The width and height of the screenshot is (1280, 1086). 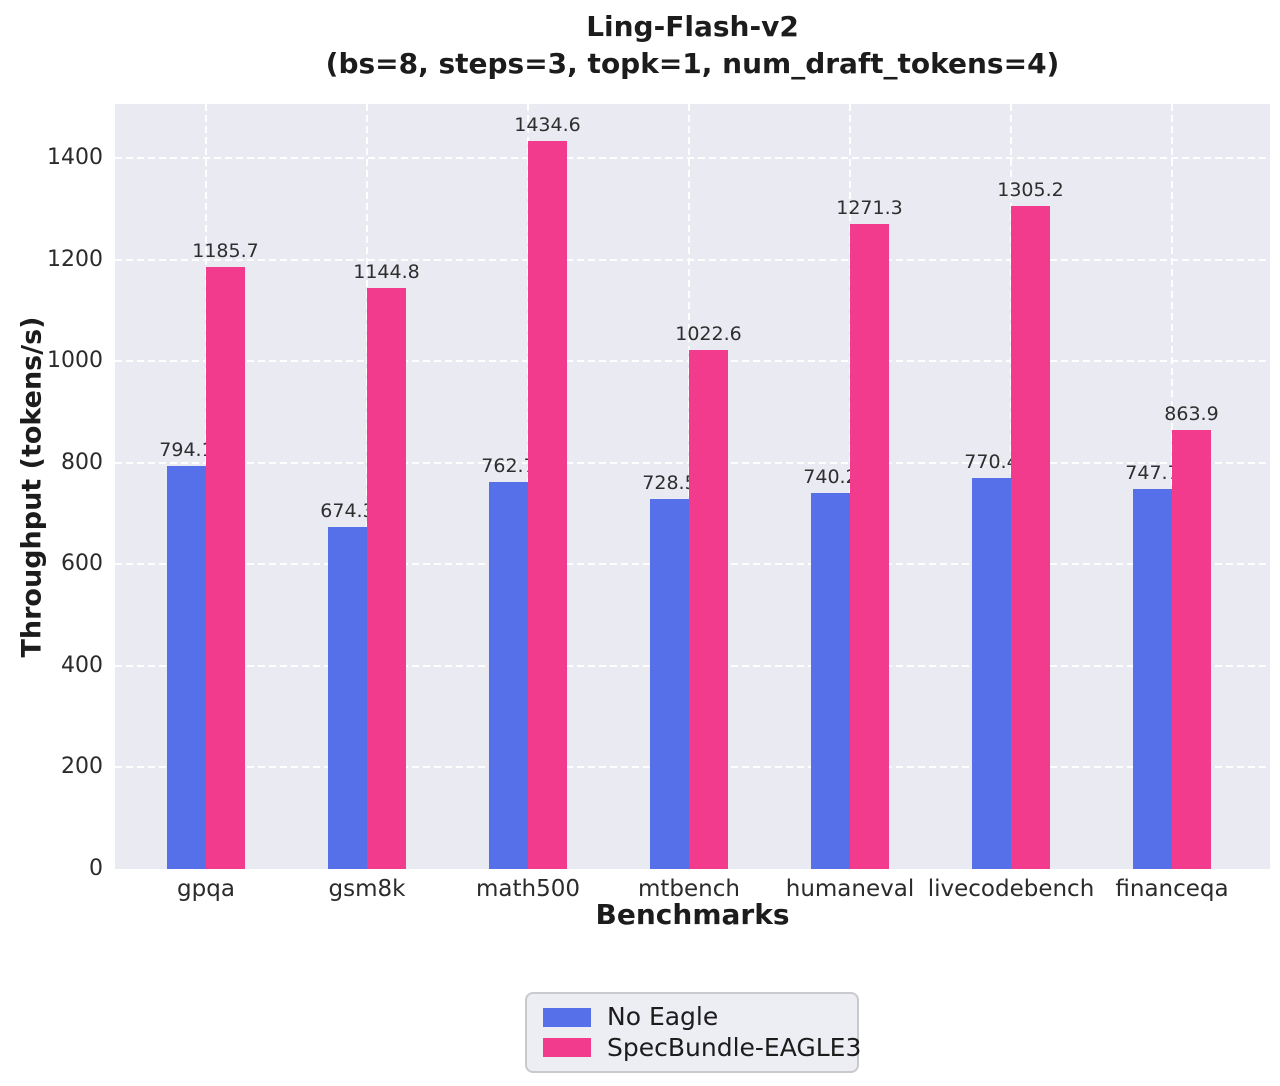 What do you see at coordinates (367, 889) in the screenshot?
I see `x-tick-label-gsm8k: gsm8k` at bounding box center [367, 889].